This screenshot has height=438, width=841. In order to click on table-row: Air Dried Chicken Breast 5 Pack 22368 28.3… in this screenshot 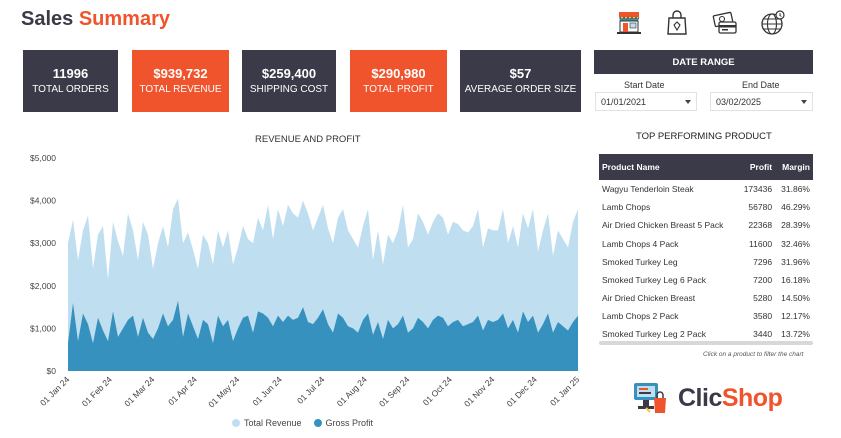, I will do `click(706, 225)`.